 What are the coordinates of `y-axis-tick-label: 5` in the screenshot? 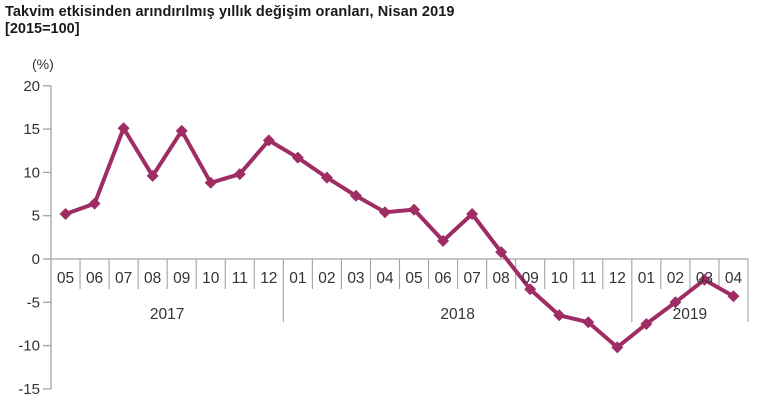 It's located at (36, 216).